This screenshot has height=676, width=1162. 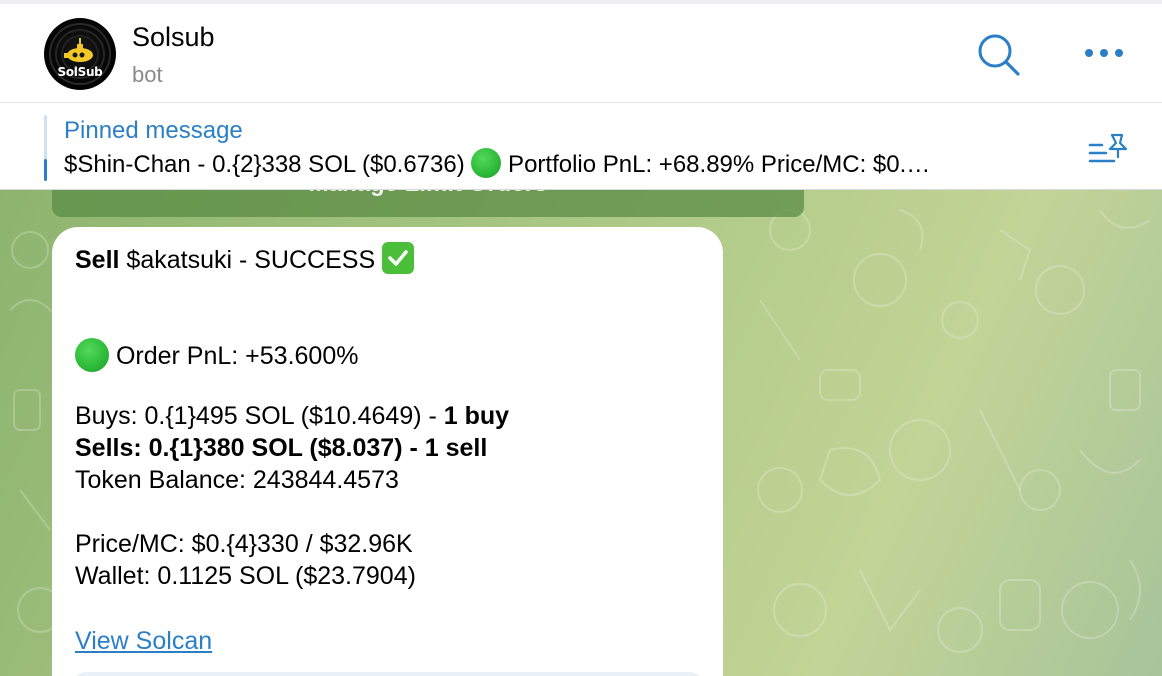 What do you see at coordinates (251, 260) in the screenshot?
I see `title-rest: $akatsuki - SUCCESS` at bounding box center [251, 260].